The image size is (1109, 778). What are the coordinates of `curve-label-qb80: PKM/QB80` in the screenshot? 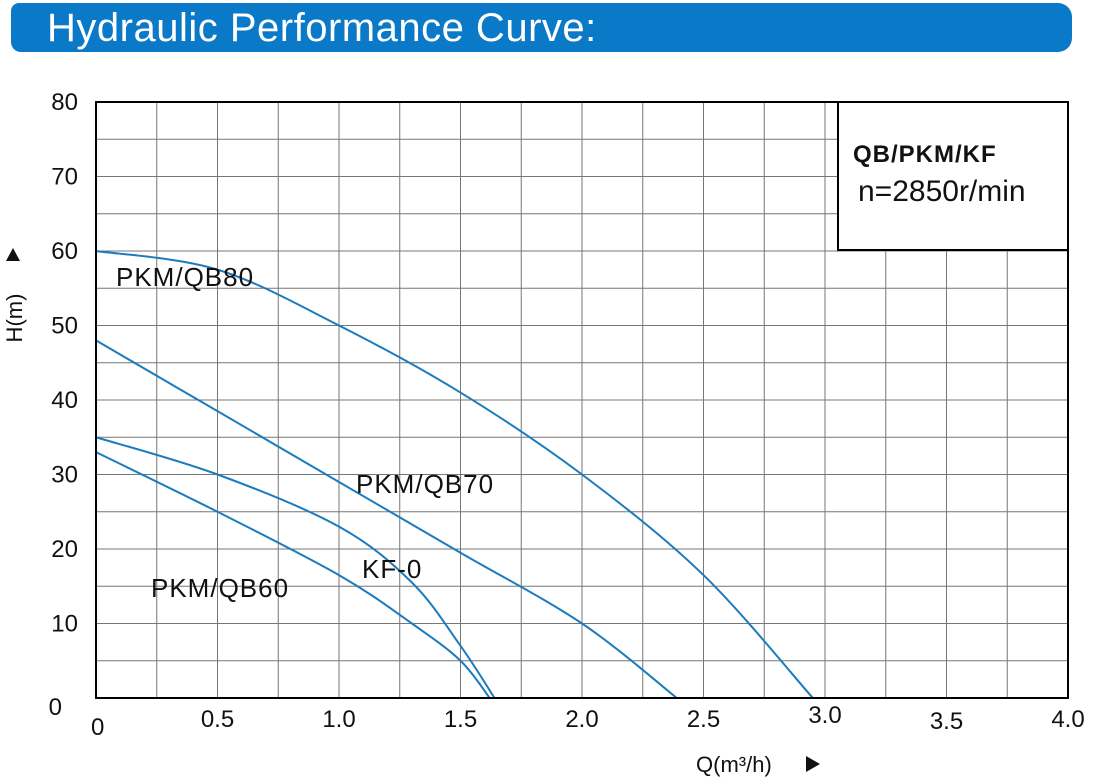 It's located at (185, 277).